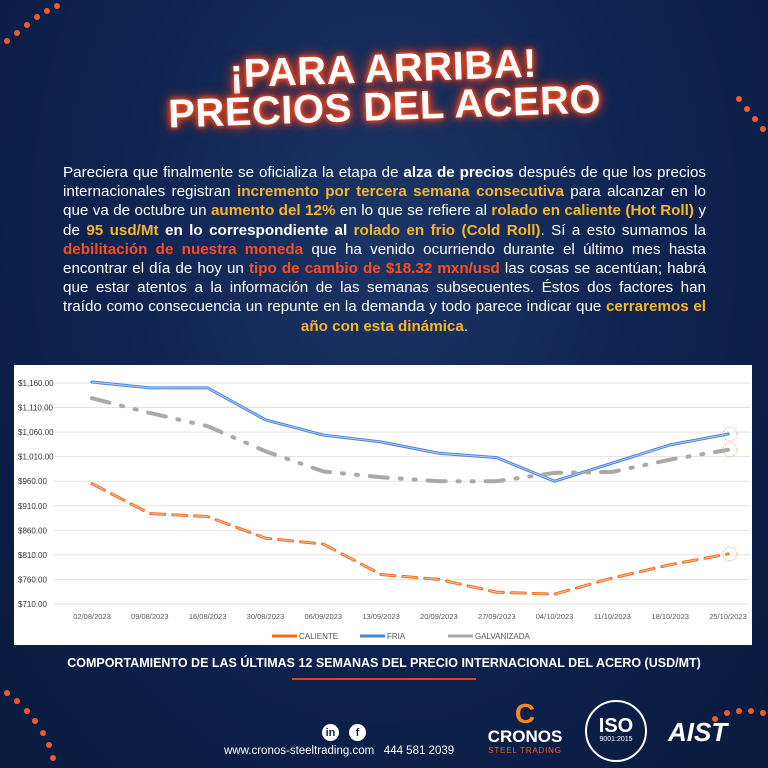 Image resolution: width=768 pixels, height=768 pixels. I want to click on y-tick-label: $860.00, so click(32, 530).